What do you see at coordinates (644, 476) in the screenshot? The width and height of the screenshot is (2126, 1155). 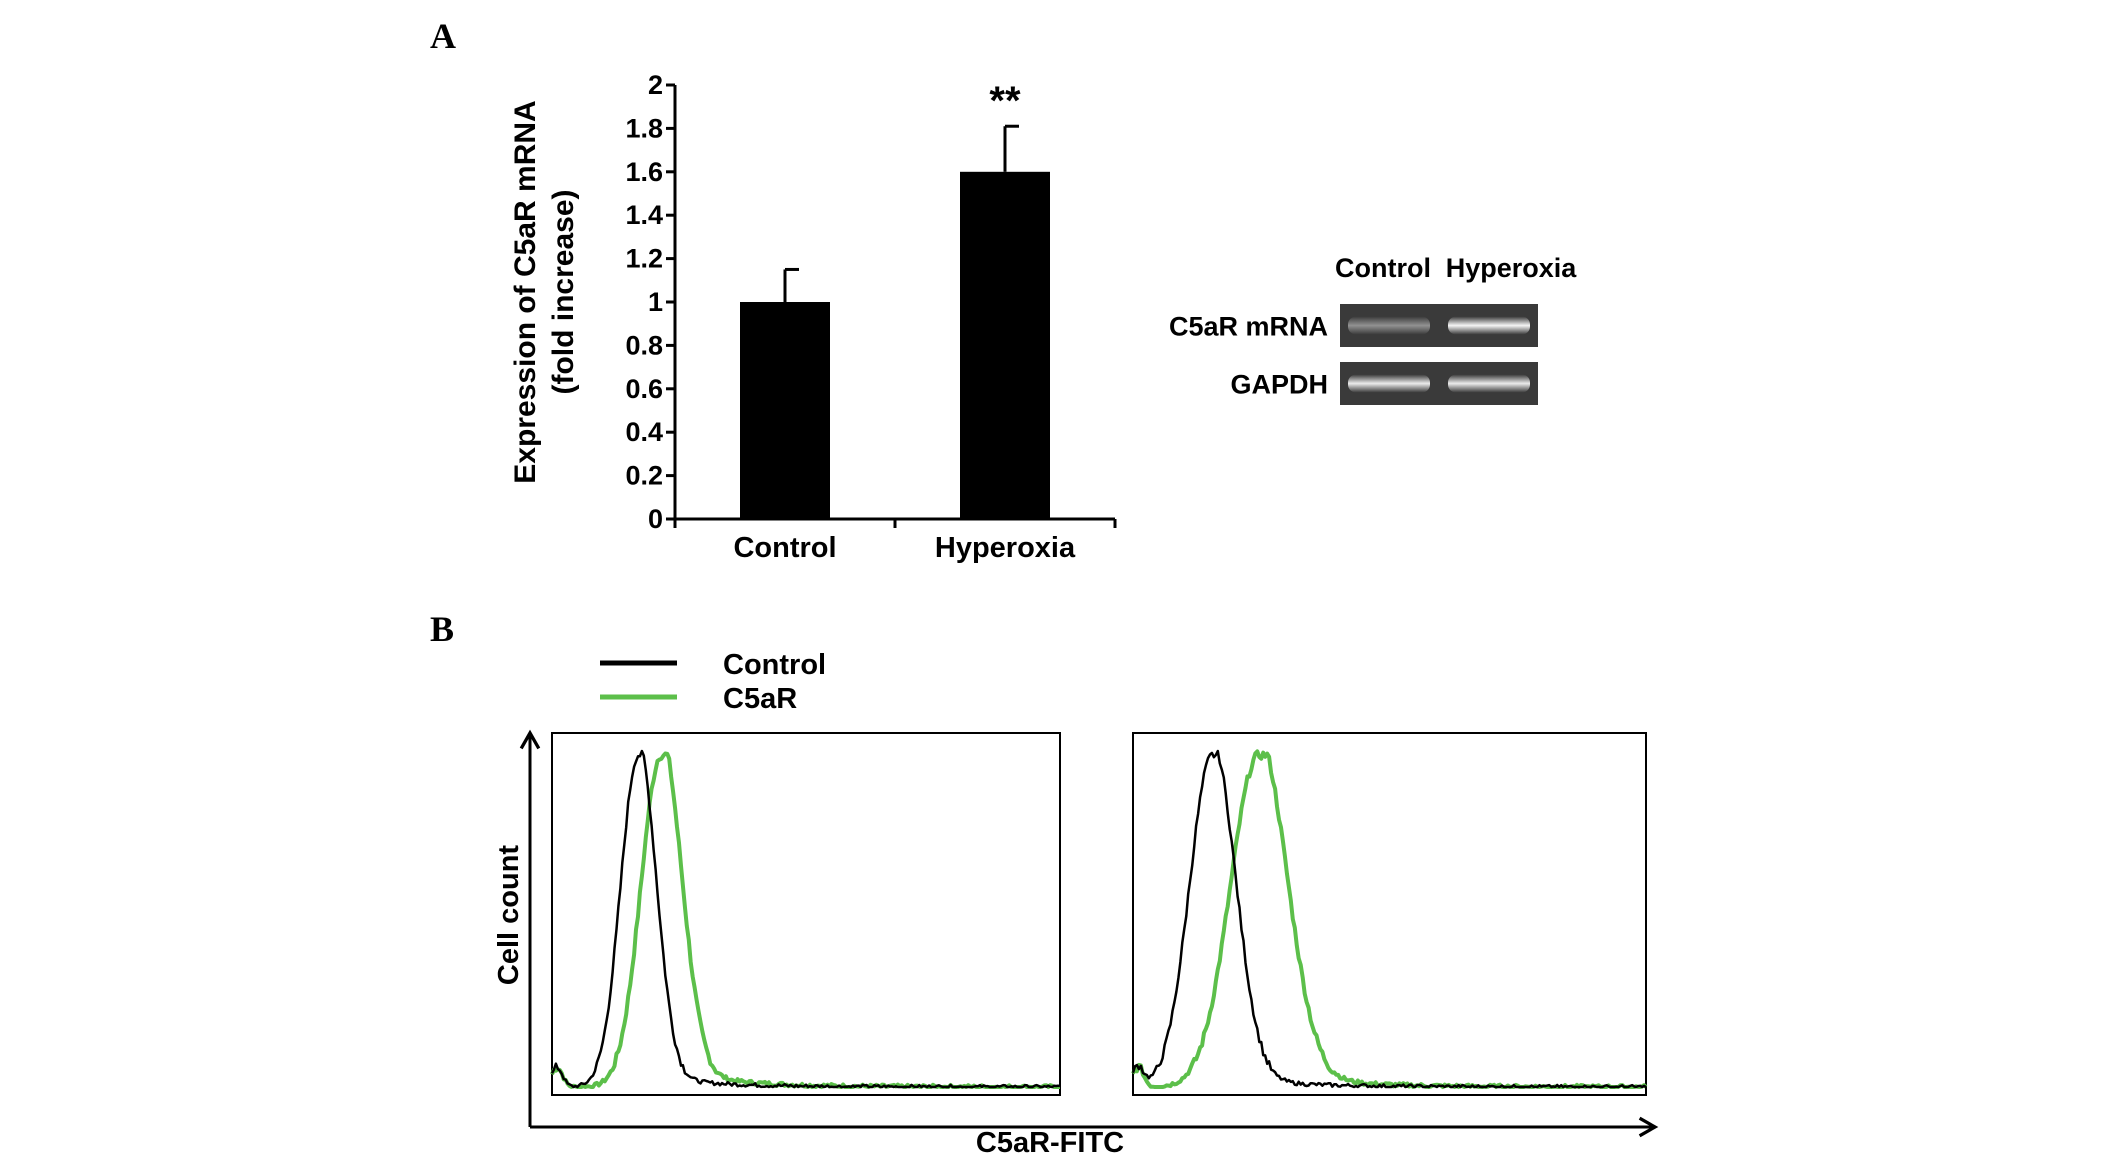 I see `y-tick-label: 0.2` at bounding box center [644, 476].